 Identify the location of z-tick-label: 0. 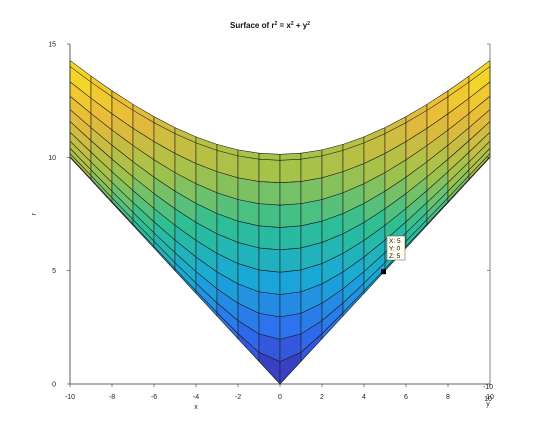
(54, 385).